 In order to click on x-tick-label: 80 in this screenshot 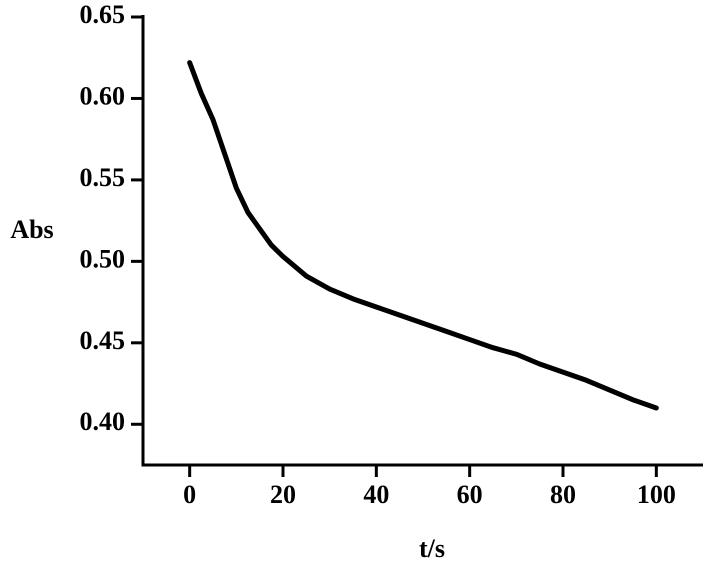, I will do `click(563, 494)`.